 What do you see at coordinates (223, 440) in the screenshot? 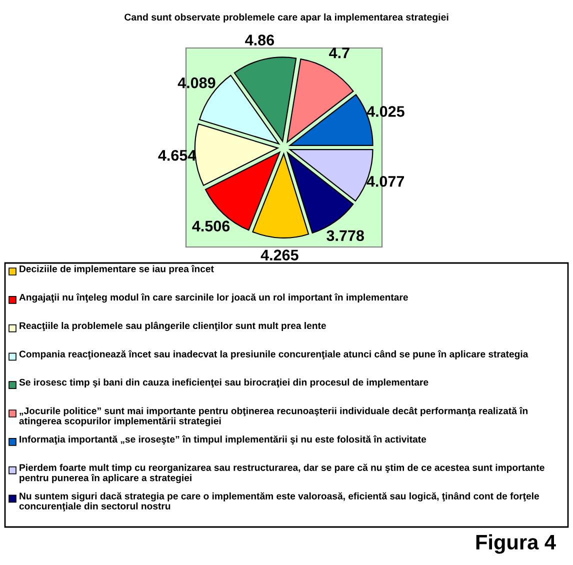
I see `legend-label: Informaţia importantă „se iroseşte” în timpul implementării şi nu este folosită în activitate` at bounding box center [223, 440].